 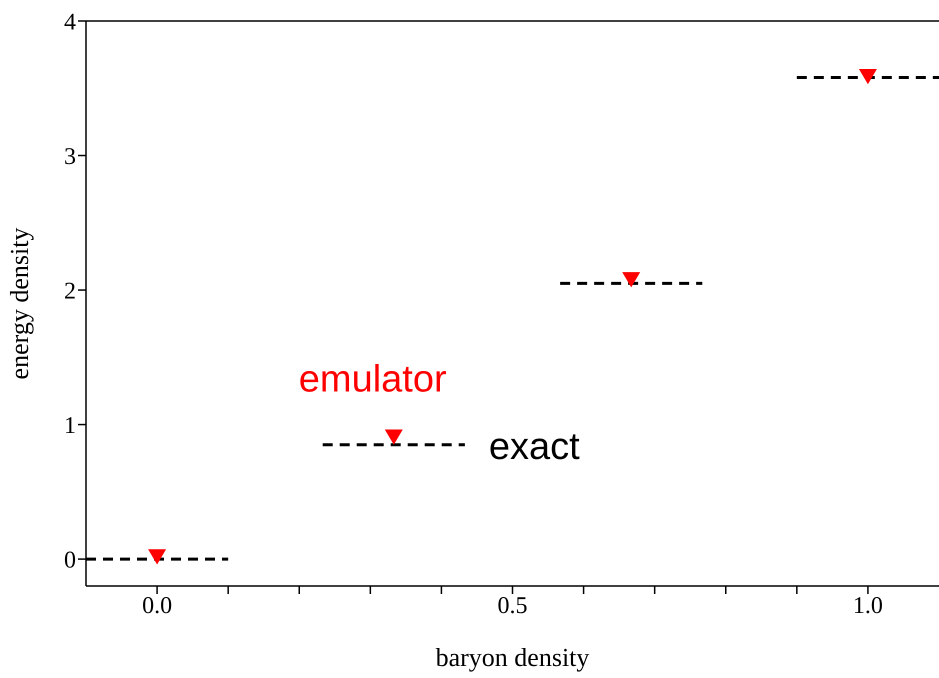 What do you see at coordinates (70, 426) in the screenshot?
I see `y-tick-label: 1` at bounding box center [70, 426].